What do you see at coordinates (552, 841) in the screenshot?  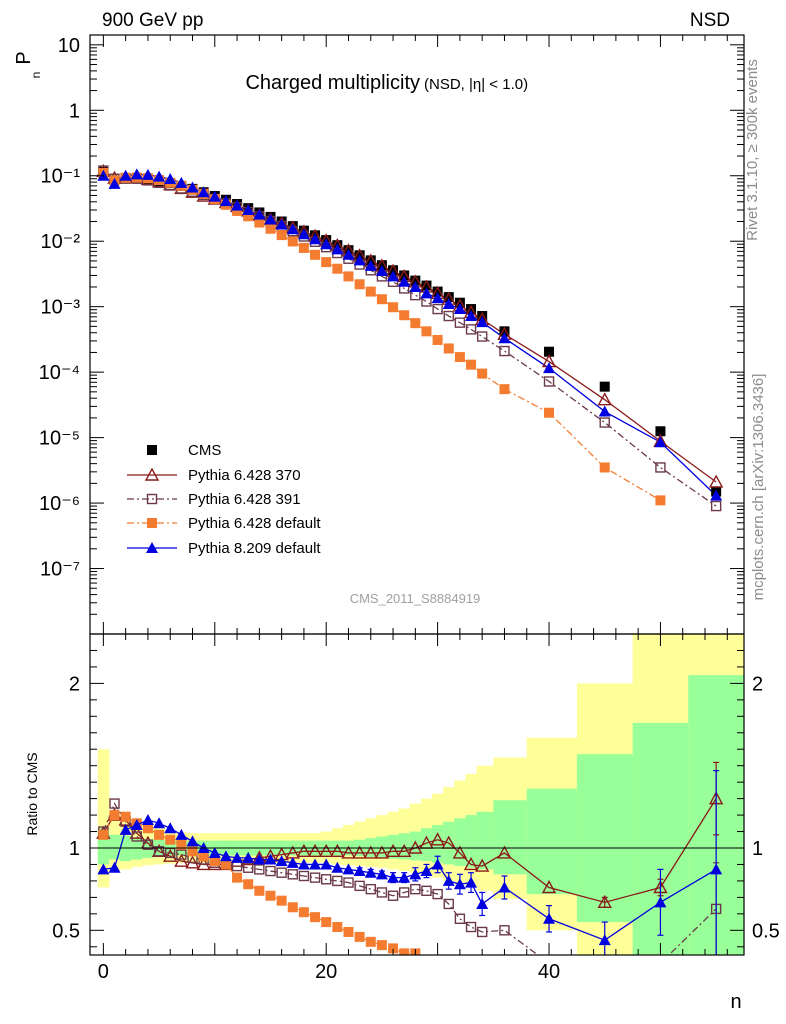 I see `band-inner-bin` at bounding box center [552, 841].